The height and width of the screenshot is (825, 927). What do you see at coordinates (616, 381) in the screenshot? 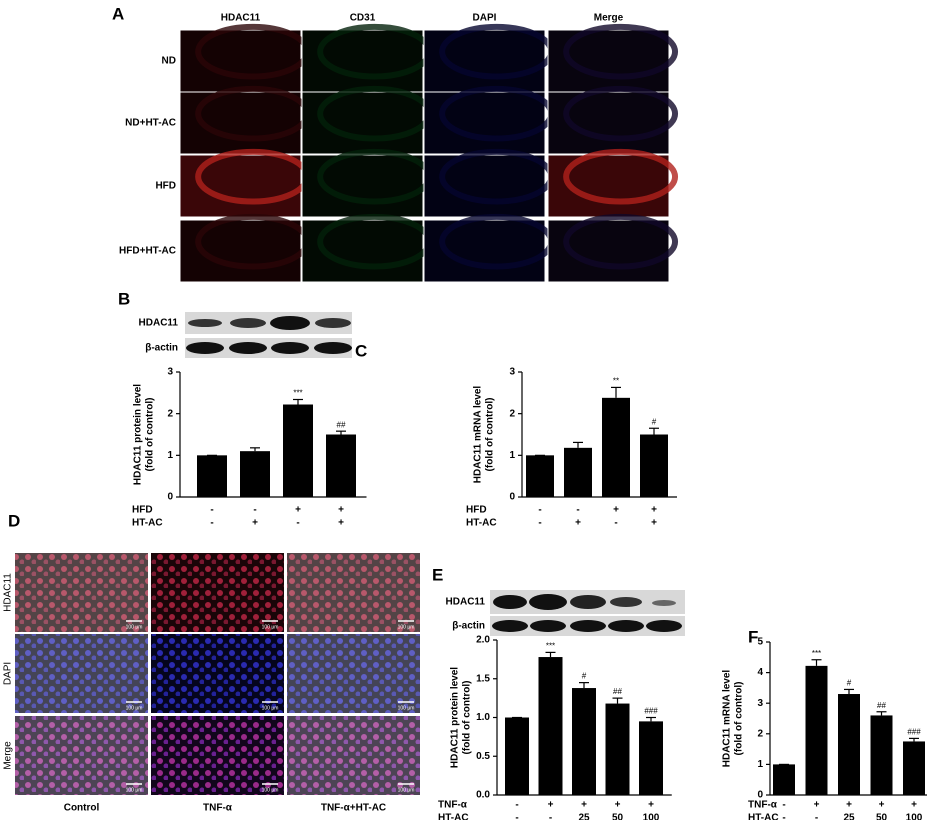
I see `label: **` at bounding box center [616, 381].